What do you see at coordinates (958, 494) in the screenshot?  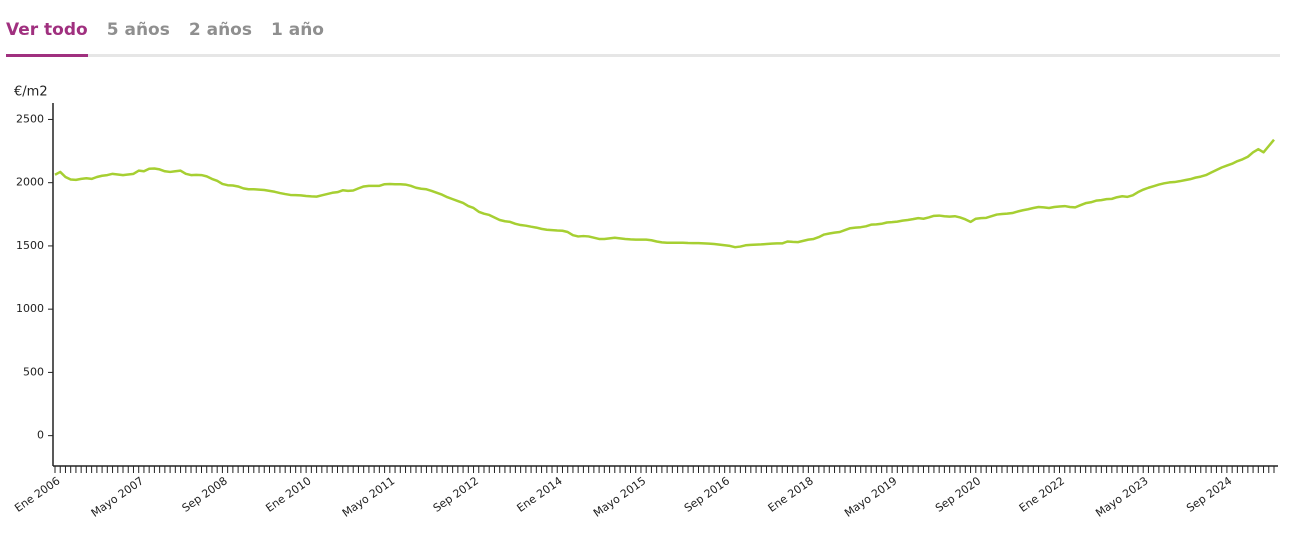 I see `x-tick-label: Sep 2020` at bounding box center [958, 494].